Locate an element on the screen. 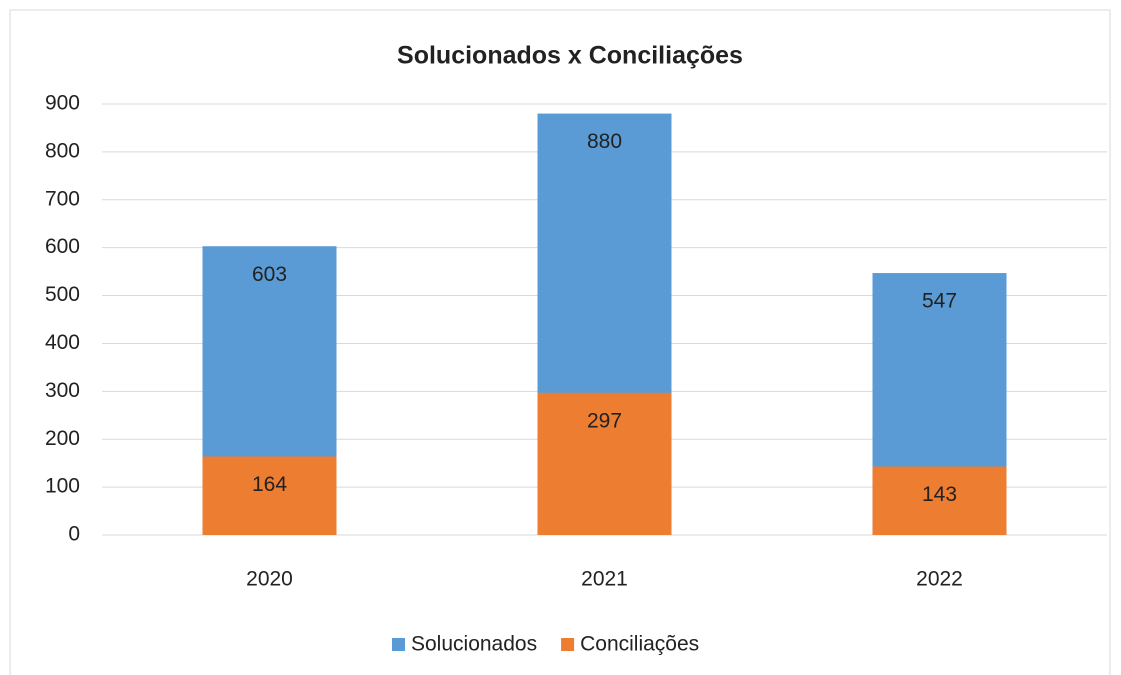 This screenshot has height=675, width=1121. y-tick-label: 500 is located at coordinates (62, 294).